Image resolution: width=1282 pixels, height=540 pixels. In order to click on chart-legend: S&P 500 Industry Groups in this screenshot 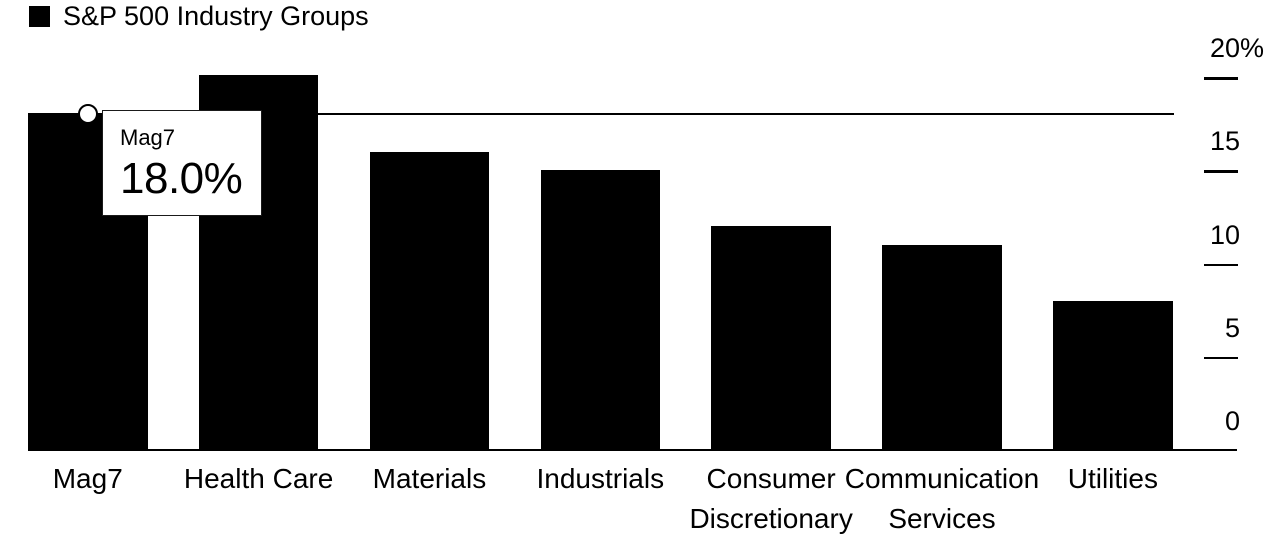, I will do `click(199, 16)`.